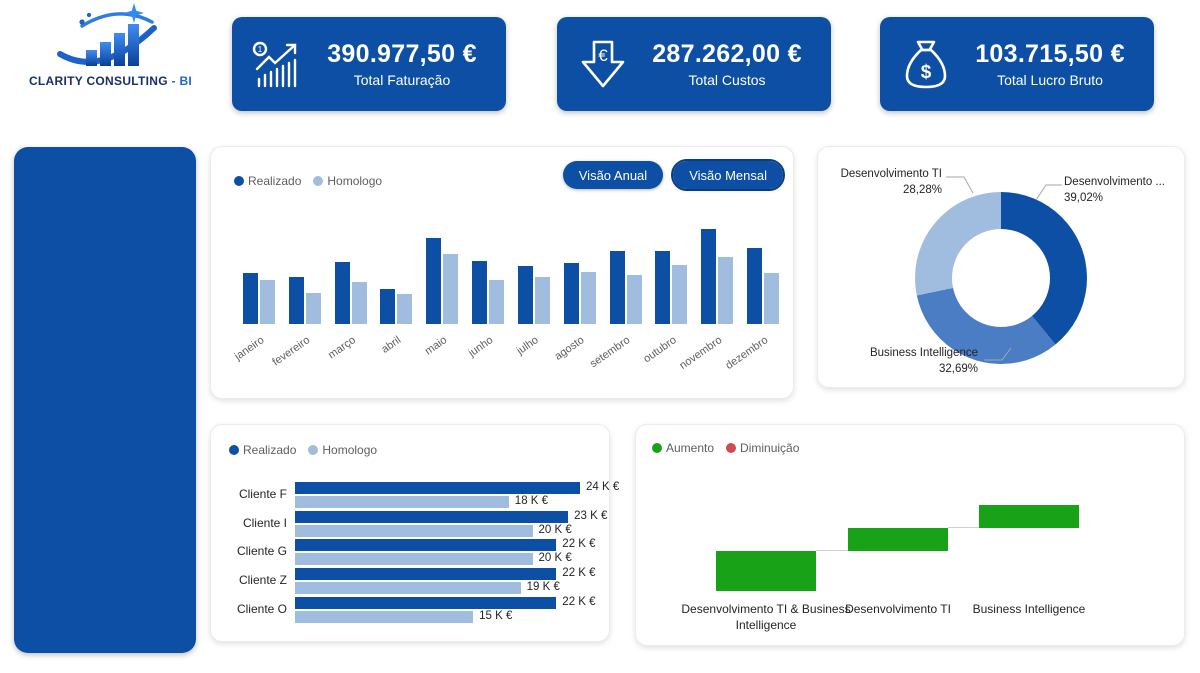 The height and width of the screenshot is (673, 1200). What do you see at coordinates (531, 501) in the screenshot?
I see `bar-value-label: 18 K €` at bounding box center [531, 501].